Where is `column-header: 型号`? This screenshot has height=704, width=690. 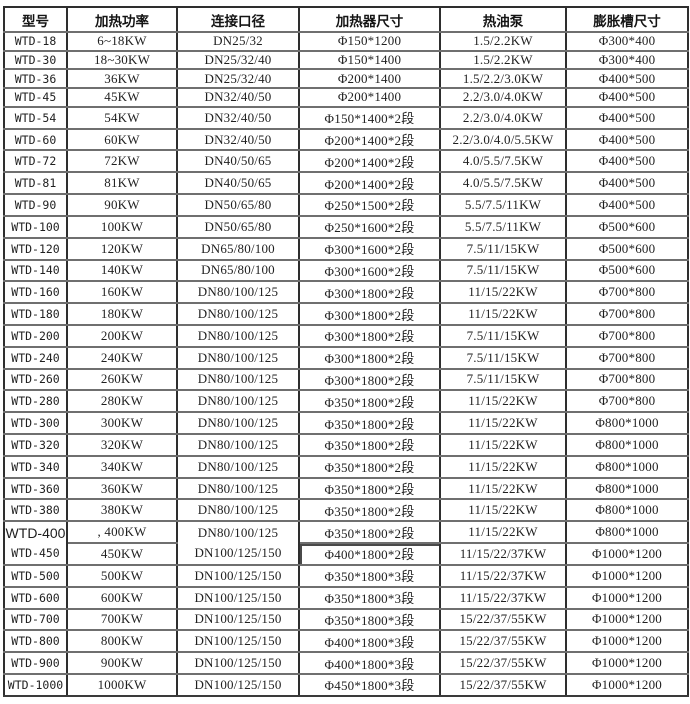
column-header: 型号 is located at coordinates (35, 19).